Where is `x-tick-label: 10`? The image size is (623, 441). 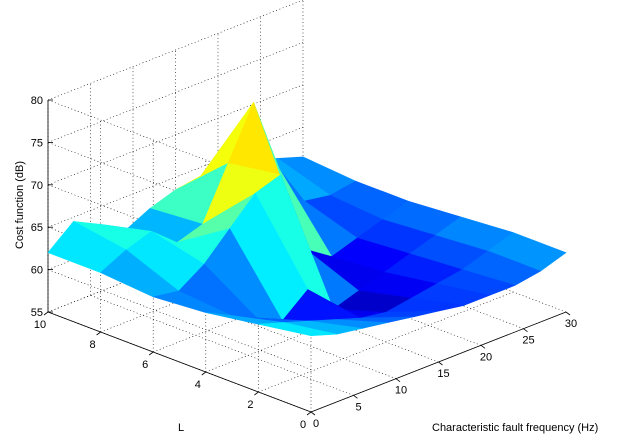 x-tick-label: 10 is located at coordinates (401, 391).